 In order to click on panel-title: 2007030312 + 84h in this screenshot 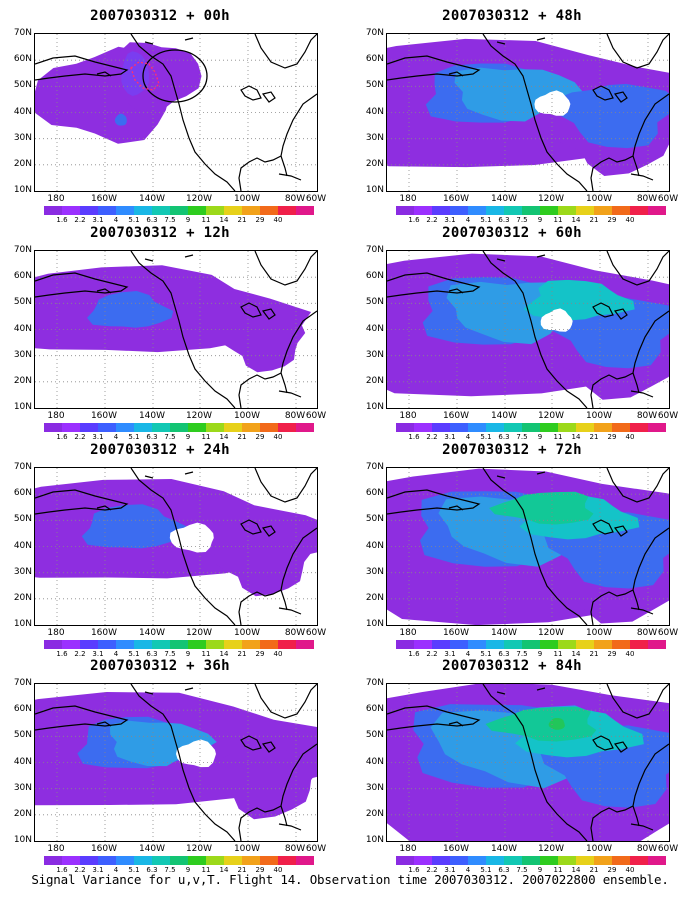, I will do `click(512, 666)`.